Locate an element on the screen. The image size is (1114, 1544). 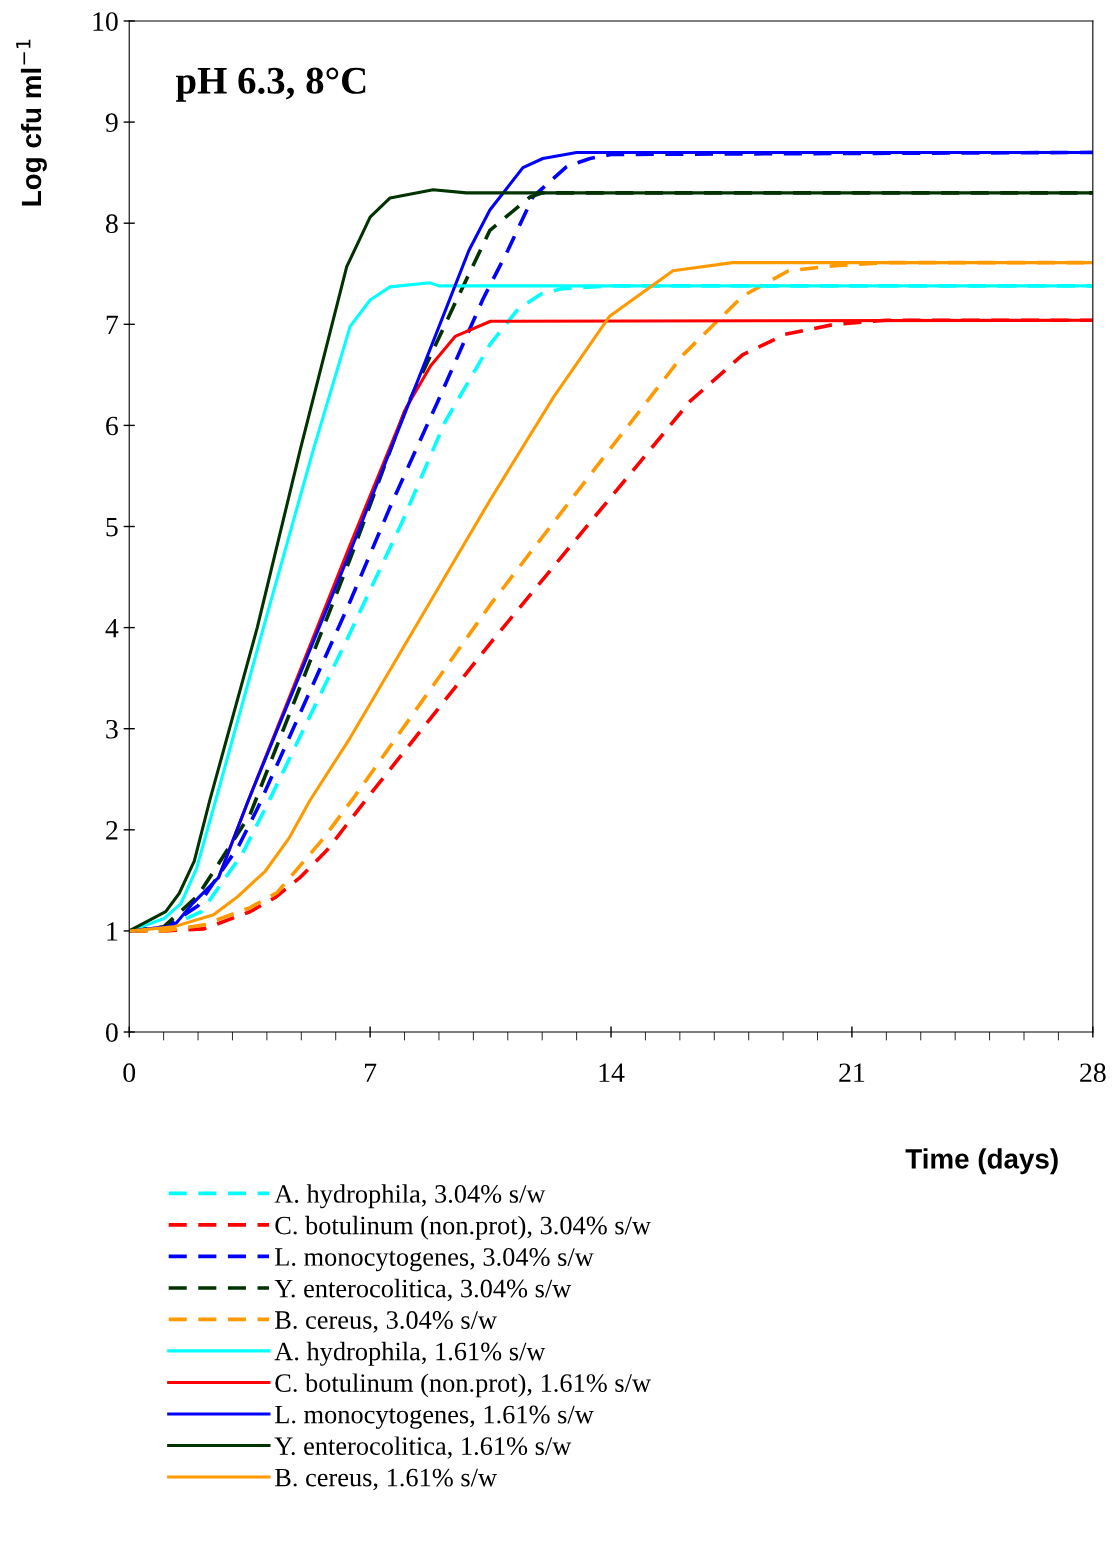
legend-label: L. monocytogenes, 1.61% s/w is located at coordinates (434, 1417).